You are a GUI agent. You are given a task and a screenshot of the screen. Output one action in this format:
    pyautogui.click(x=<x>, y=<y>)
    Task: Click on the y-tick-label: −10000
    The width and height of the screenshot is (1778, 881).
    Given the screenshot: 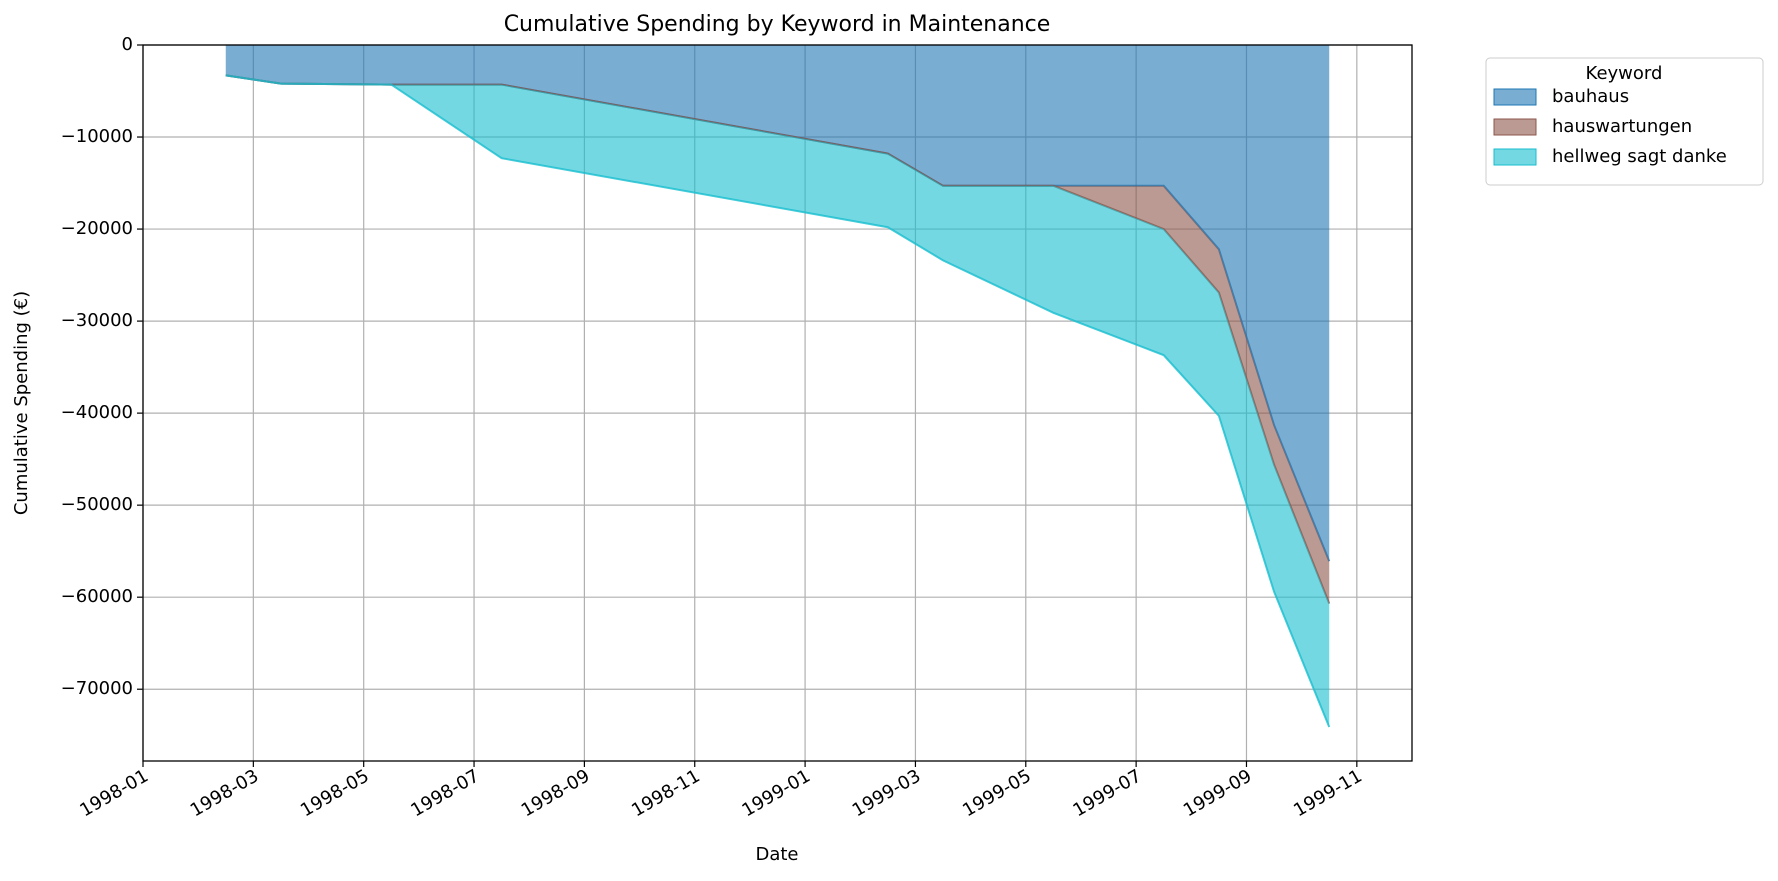 What is the action you would take?
    pyautogui.click(x=97, y=136)
    